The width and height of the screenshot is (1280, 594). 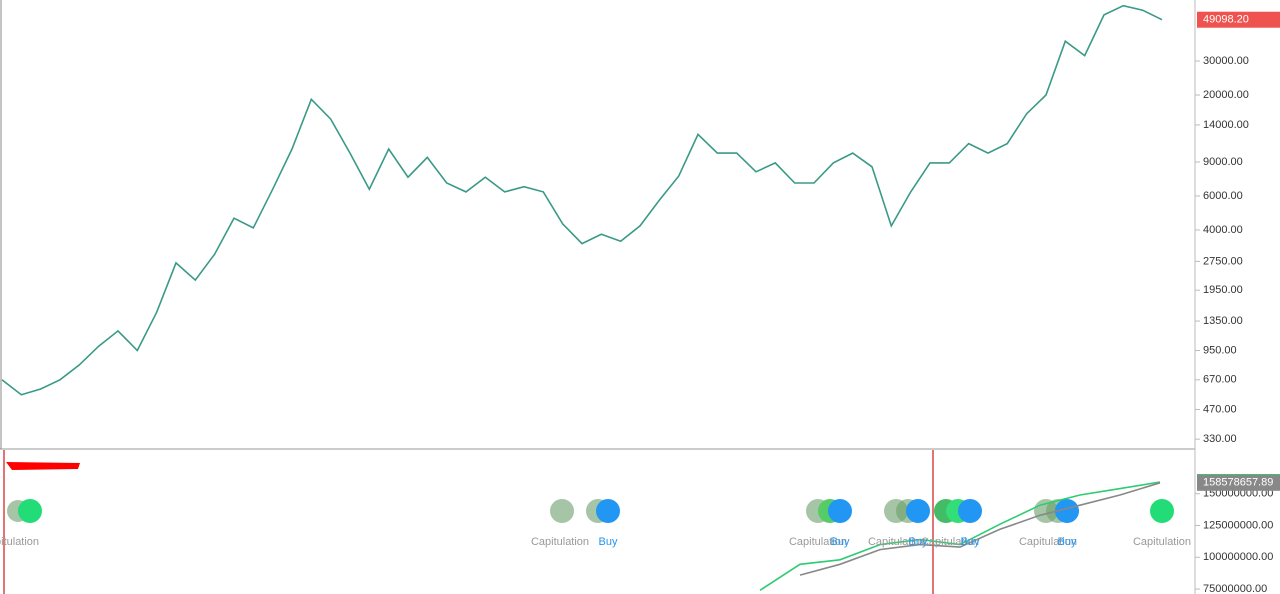 What do you see at coordinates (1223, 162) in the screenshot?
I see `y-tick-label: 9000.00` at bounding box center [1223, 162].